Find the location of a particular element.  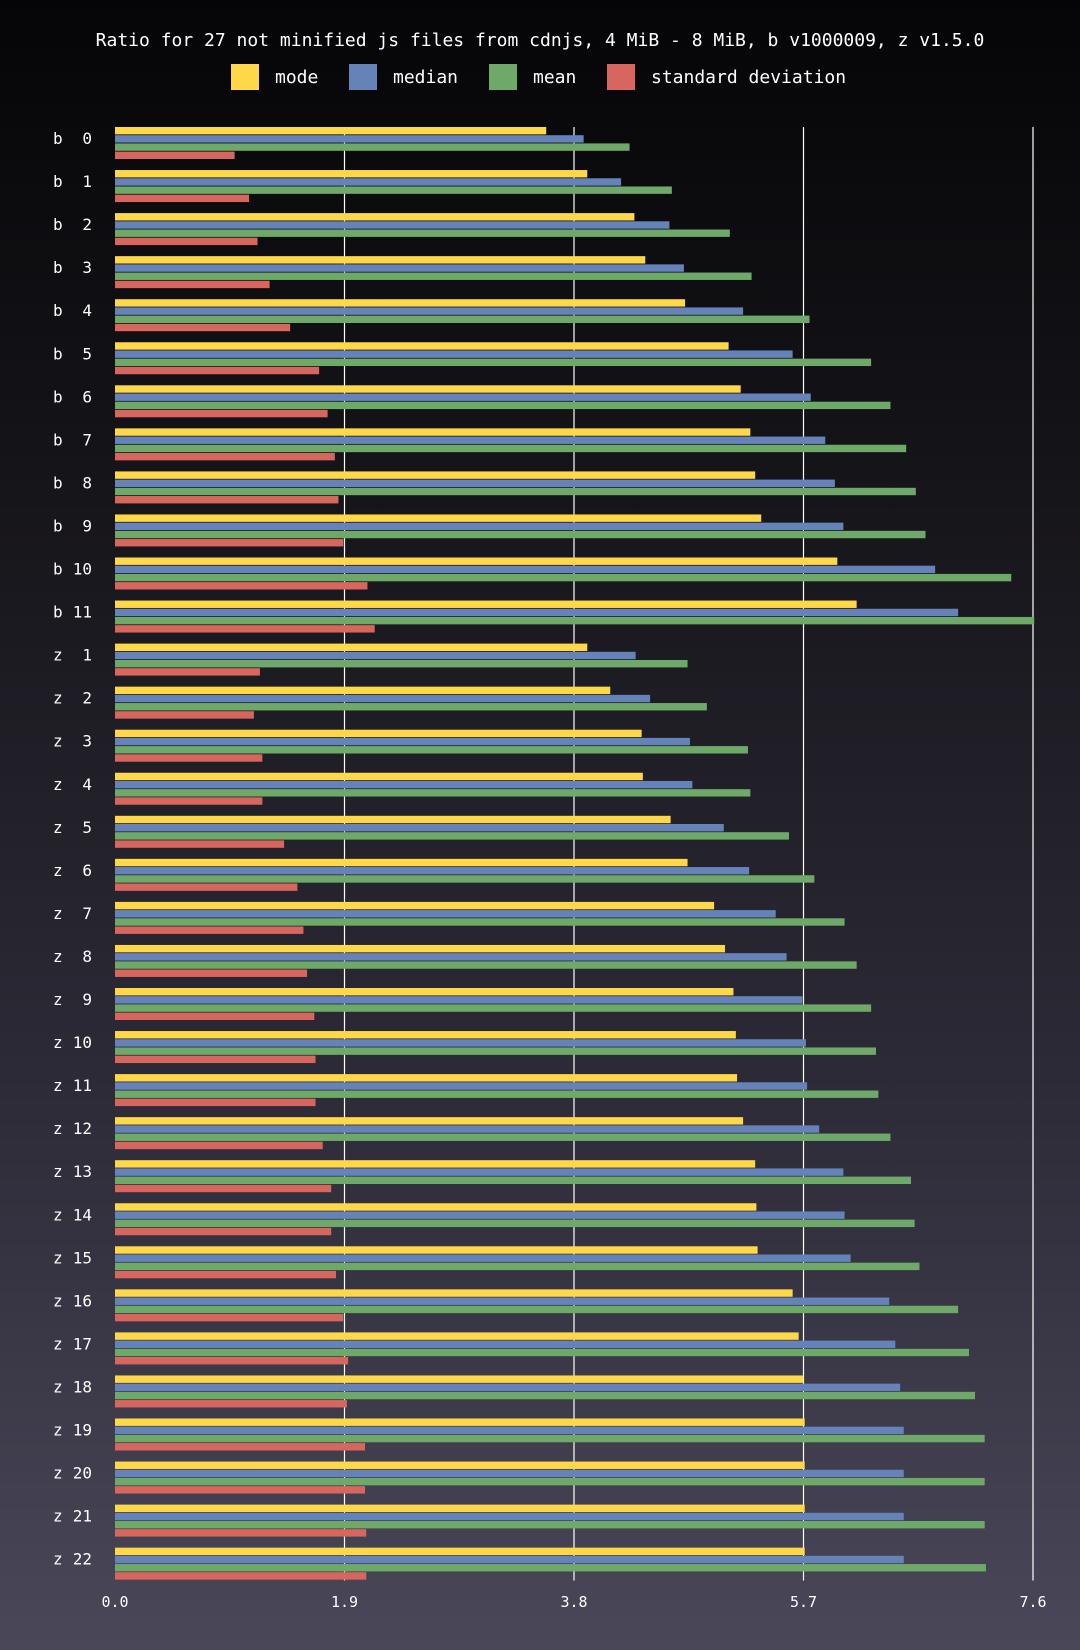

category-prefix-20: z is located at coordinates (58, 999).